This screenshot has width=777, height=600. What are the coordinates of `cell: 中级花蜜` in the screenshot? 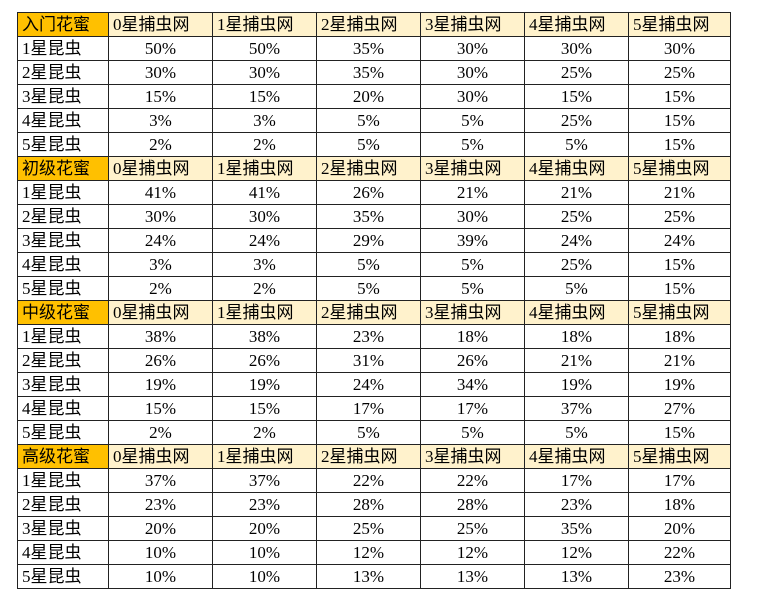 It's located at (63, 312).